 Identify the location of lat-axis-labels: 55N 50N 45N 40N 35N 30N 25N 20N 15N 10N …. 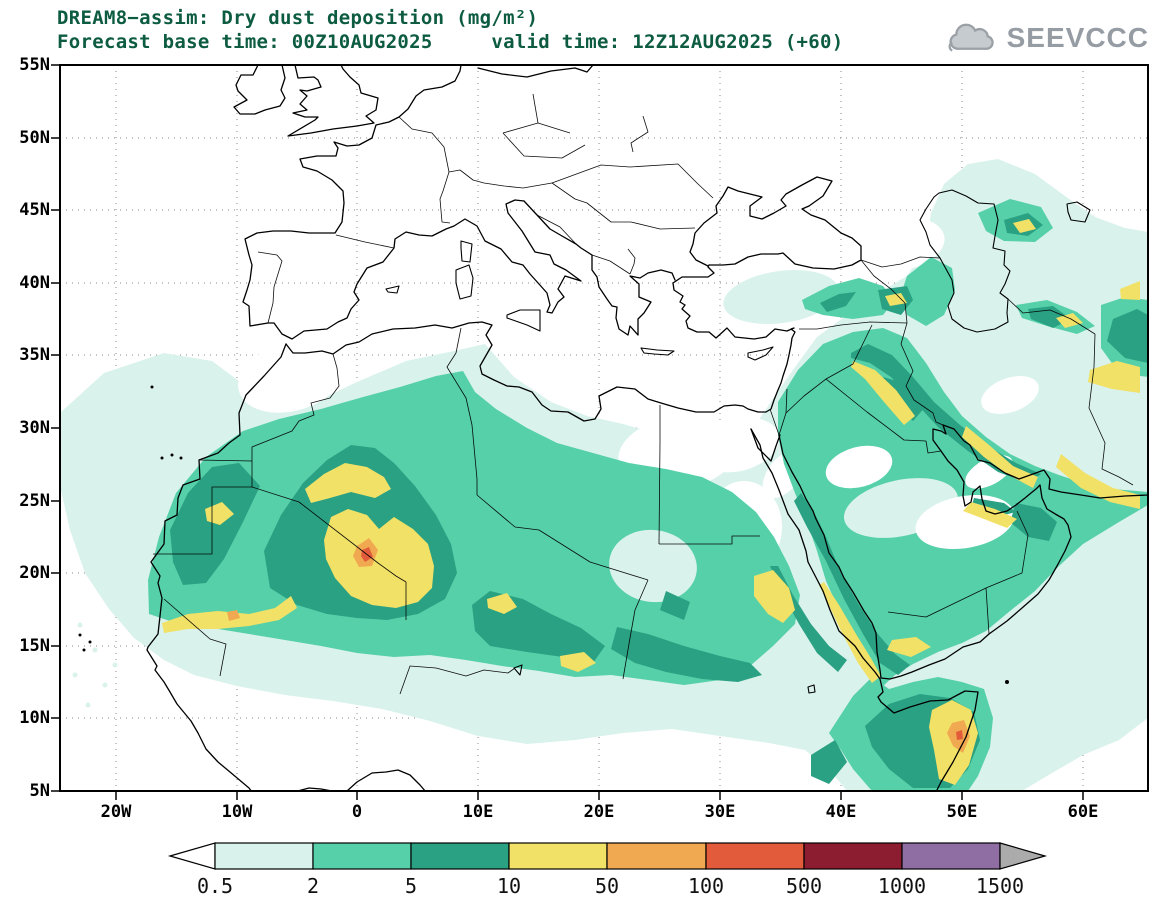
(34, 428).